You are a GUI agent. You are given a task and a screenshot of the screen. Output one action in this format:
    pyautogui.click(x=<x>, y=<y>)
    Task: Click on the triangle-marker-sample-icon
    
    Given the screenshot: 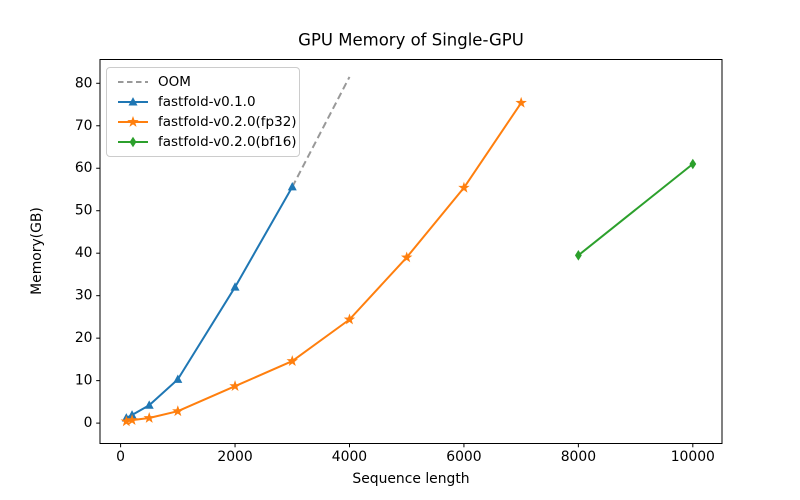 What is the action you would take?
    pyautogui.click(x=133, y=101)
    